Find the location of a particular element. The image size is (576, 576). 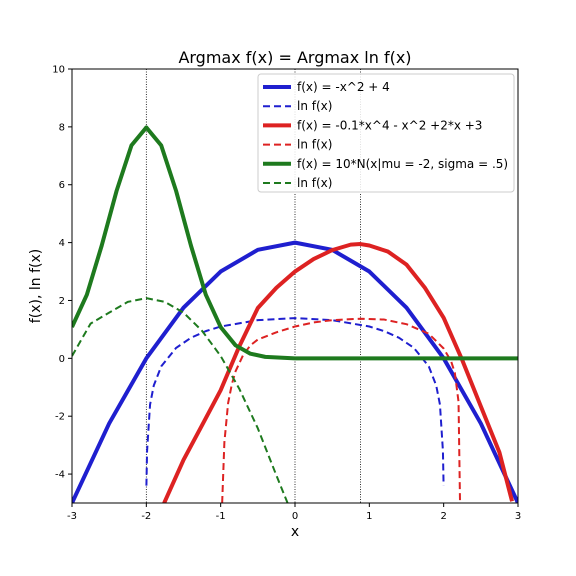

y-tick-label: -2 is located at coordinates (60, 417).